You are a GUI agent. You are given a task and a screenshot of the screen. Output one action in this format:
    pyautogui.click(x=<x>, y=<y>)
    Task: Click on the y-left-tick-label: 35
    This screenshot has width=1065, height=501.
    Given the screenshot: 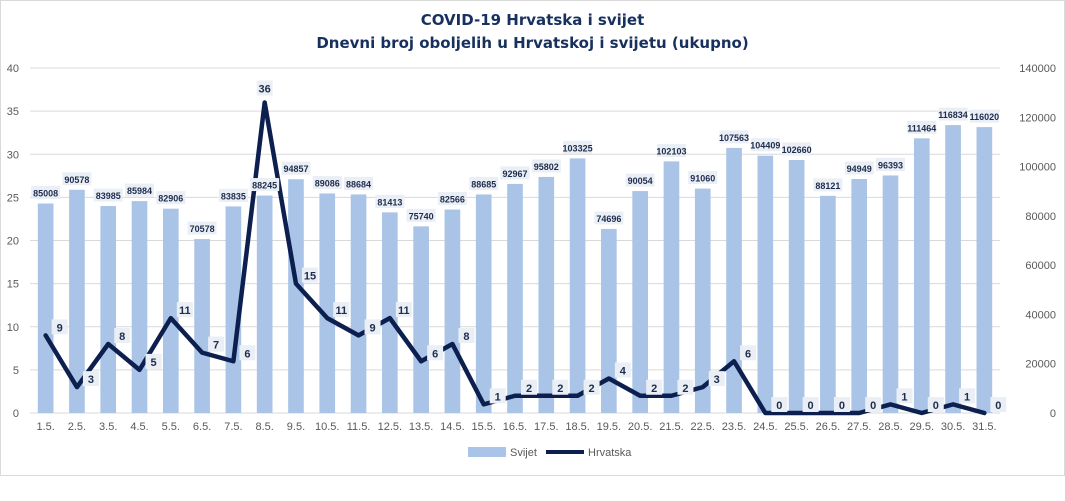 What is the action you would take?
    pyautogui.click(x=13, y=112)
    